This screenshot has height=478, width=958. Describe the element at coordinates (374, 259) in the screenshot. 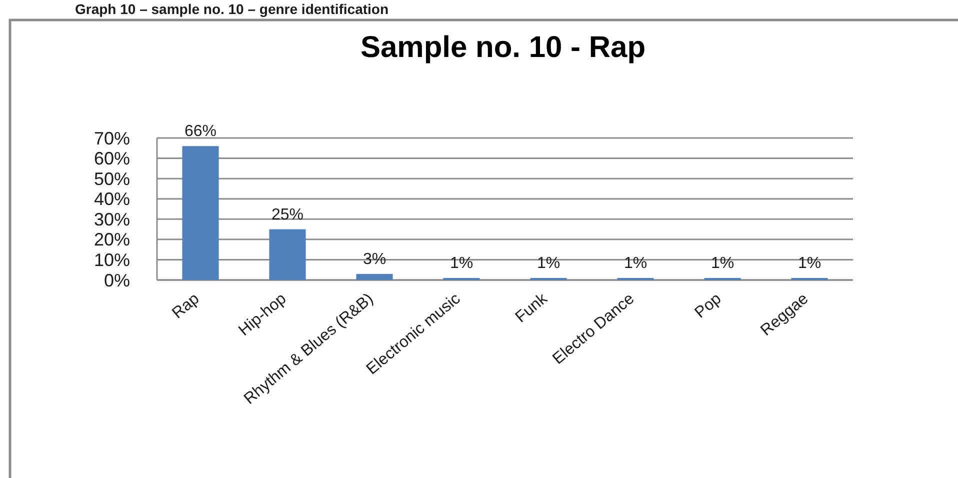

I see `data-label: 3%` at that location.